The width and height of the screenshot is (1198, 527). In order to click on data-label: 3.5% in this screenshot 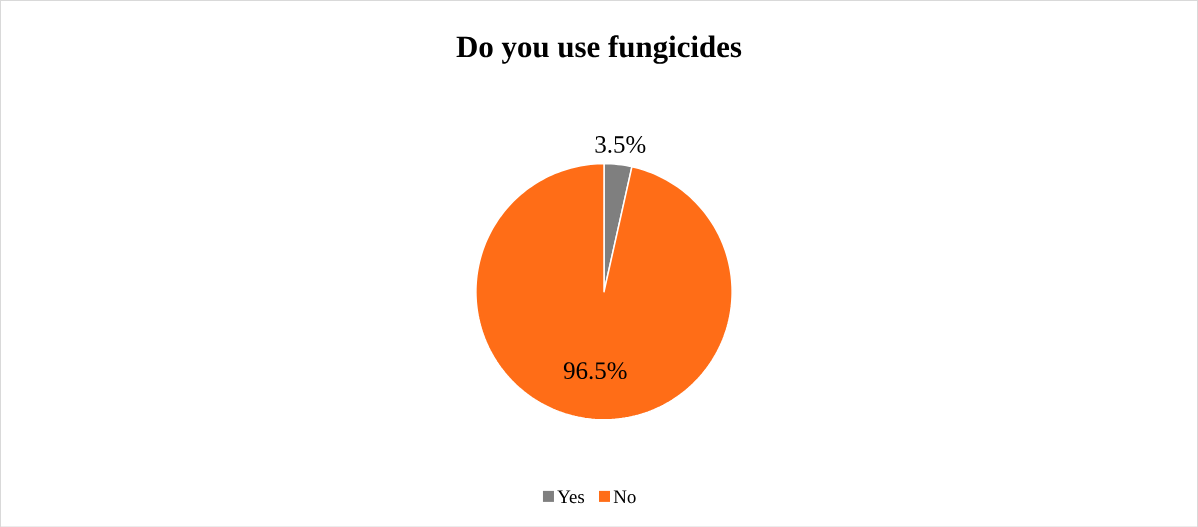, I will do `click(620, 144)`.